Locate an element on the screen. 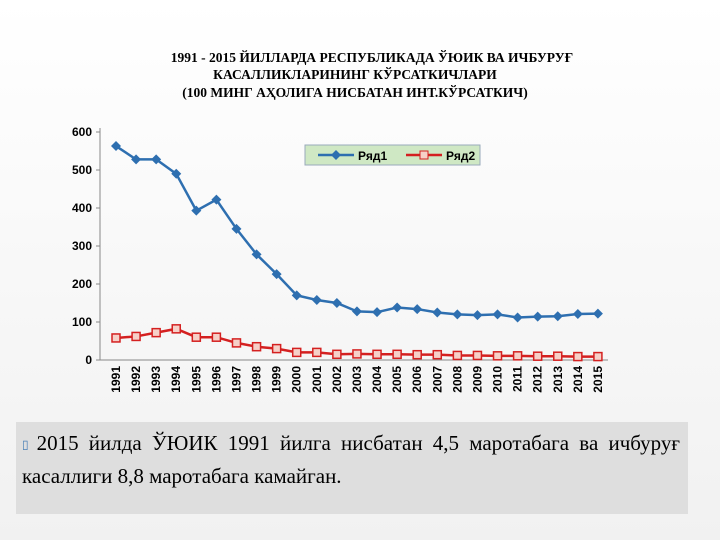 Image resolution: width=720 pixels, height=540 pixels. x-tick-label: 2006 is located at coordinates (417, 379).